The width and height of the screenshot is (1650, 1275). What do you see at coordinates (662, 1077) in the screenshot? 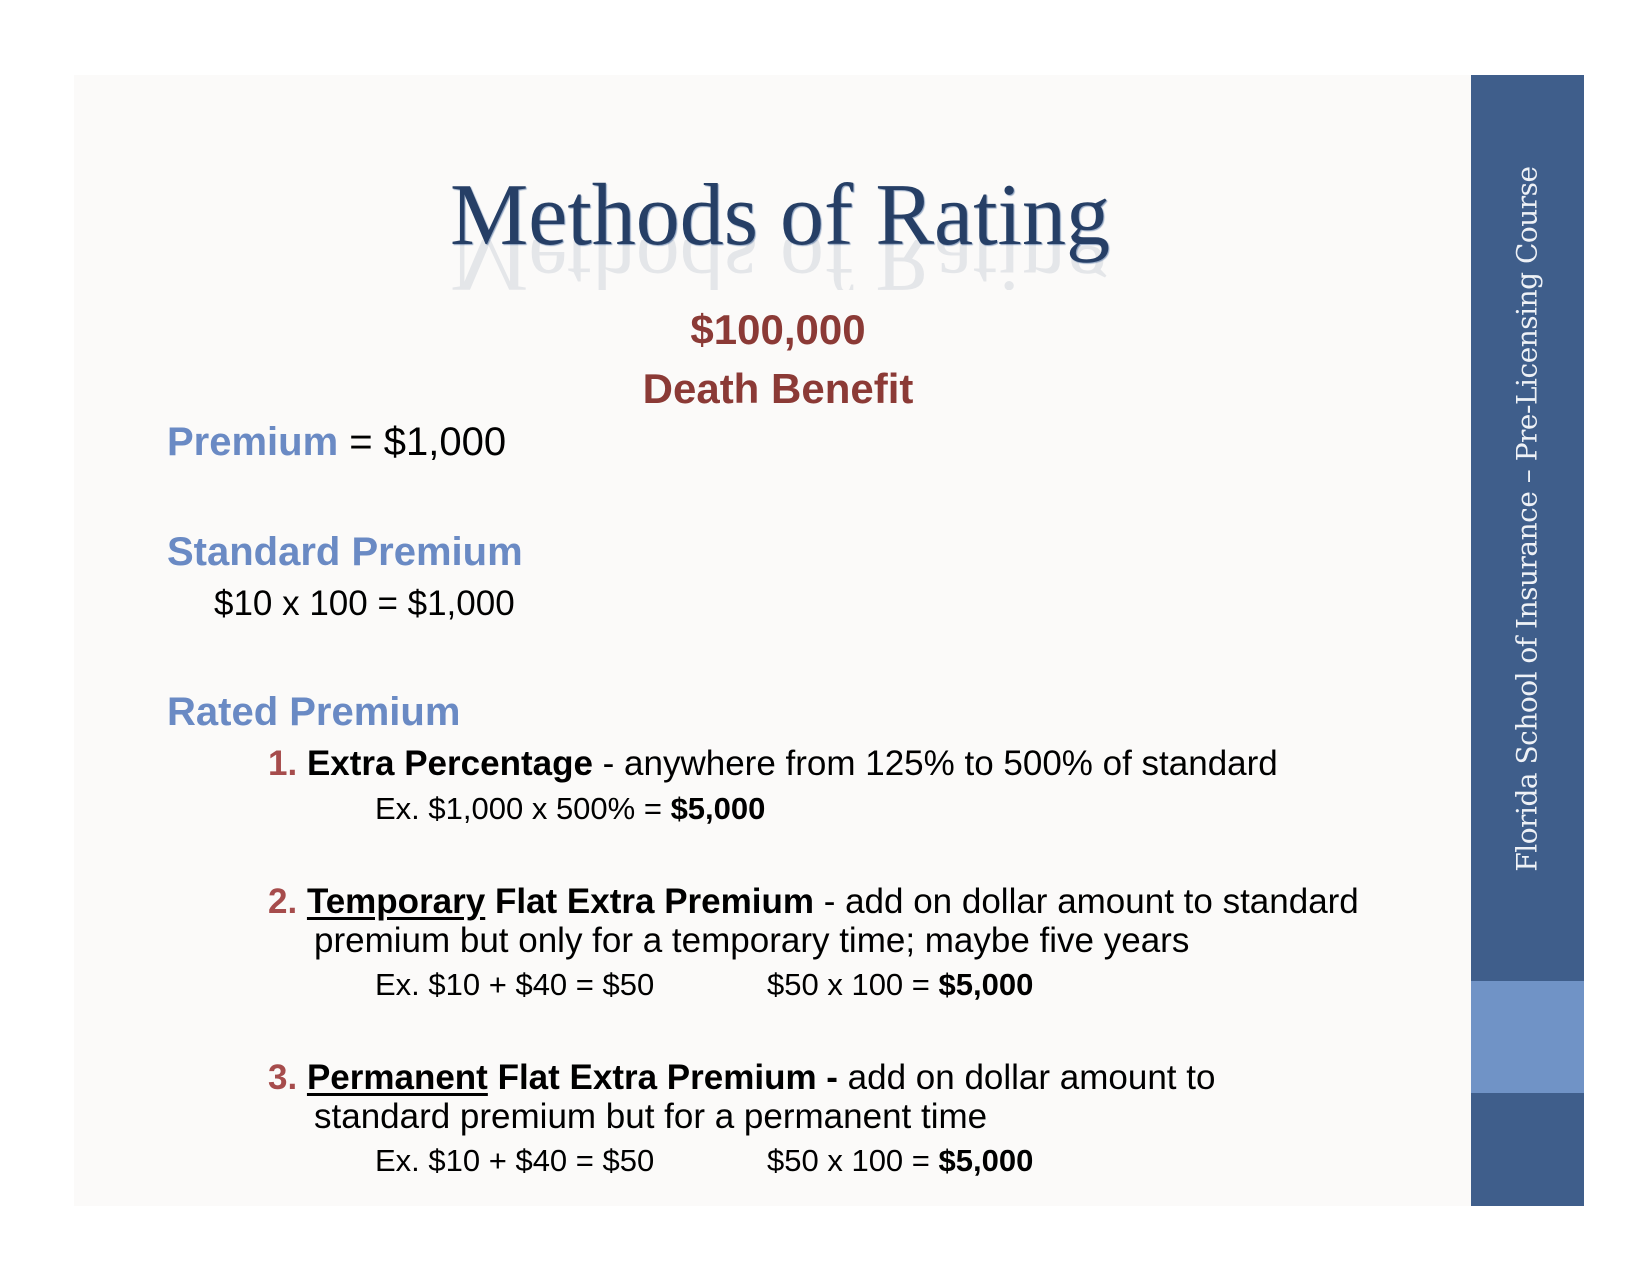
I see `item-term: Flat Extra Premium -` at bounding box center [662, 1077].